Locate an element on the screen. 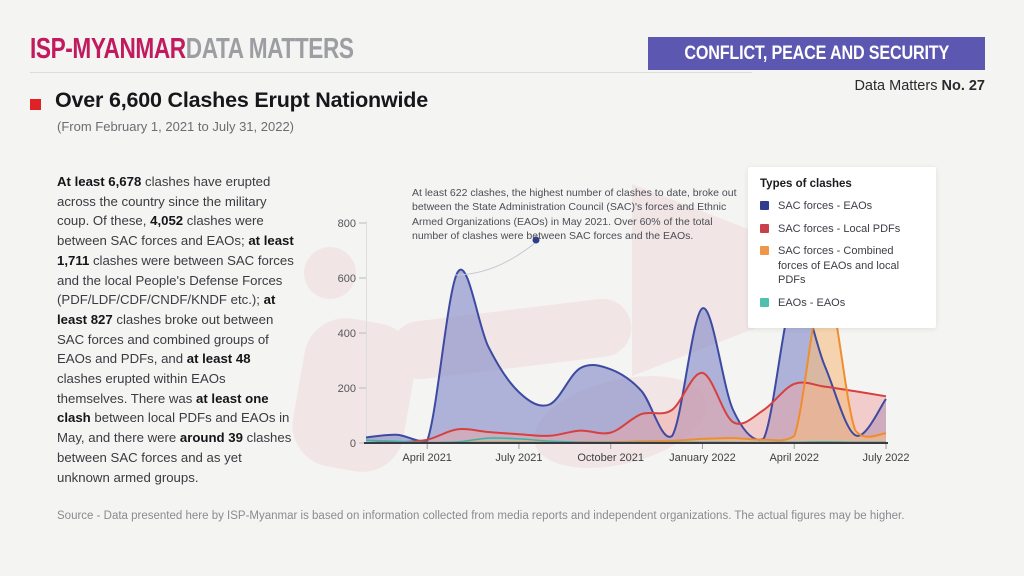  legend-item: EAOs - EAOs is located at coordinates (842, 303).